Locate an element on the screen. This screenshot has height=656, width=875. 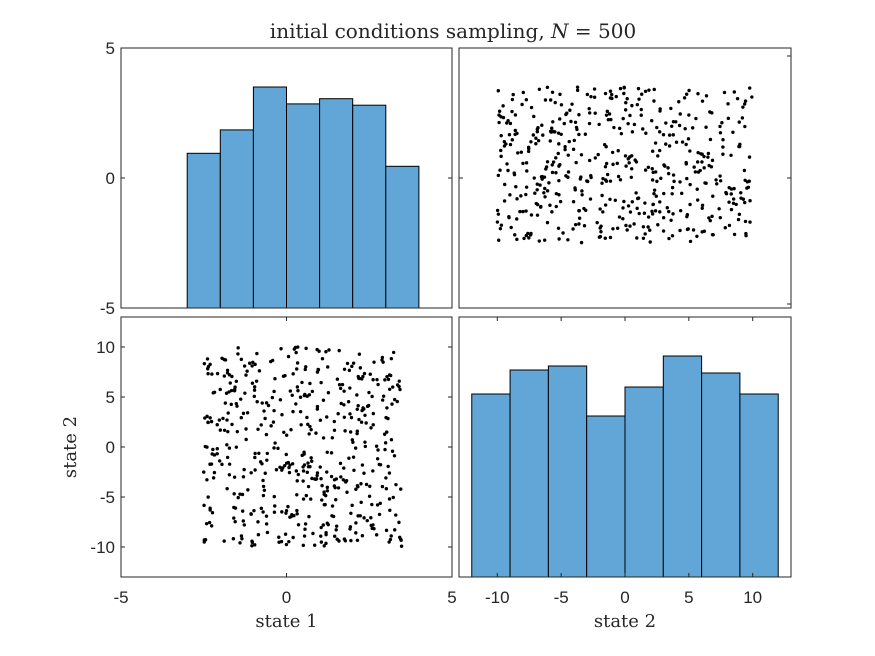
x-tick-label: 5 is located at coordinates (688, 597).